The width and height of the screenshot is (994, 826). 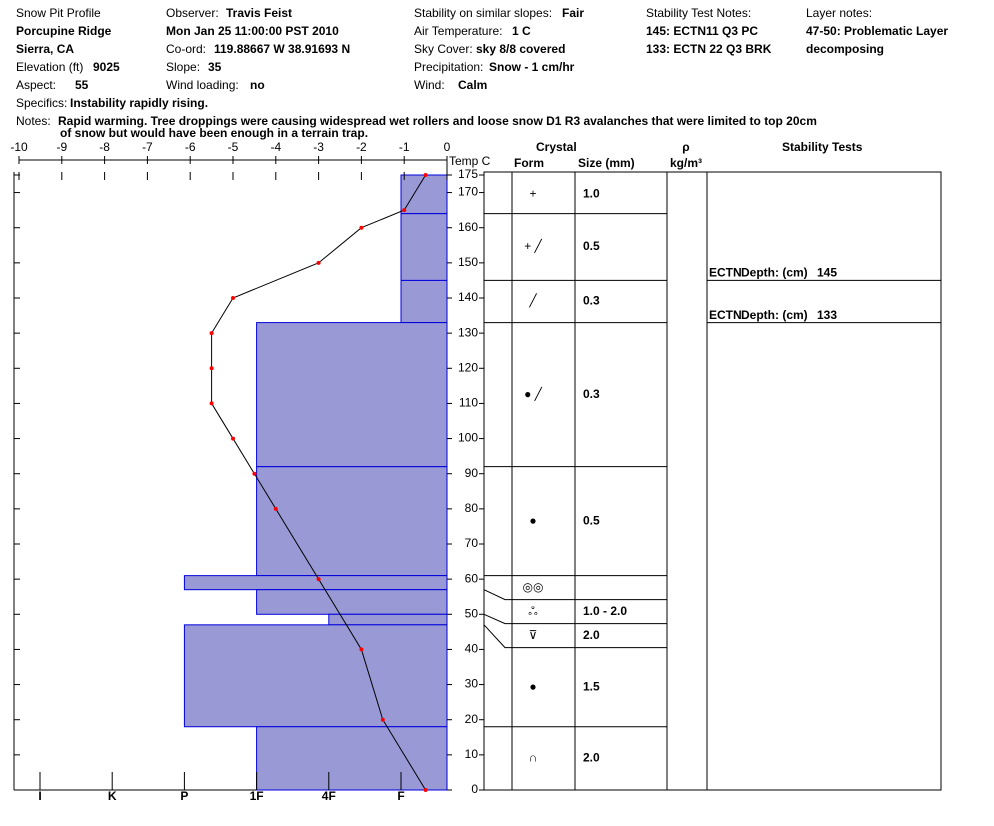 What do you see at coordinates (877, 31) in the screenshot?
I see `note-line: 47-50: Problematic Layer` at bounding box center [877, 31].